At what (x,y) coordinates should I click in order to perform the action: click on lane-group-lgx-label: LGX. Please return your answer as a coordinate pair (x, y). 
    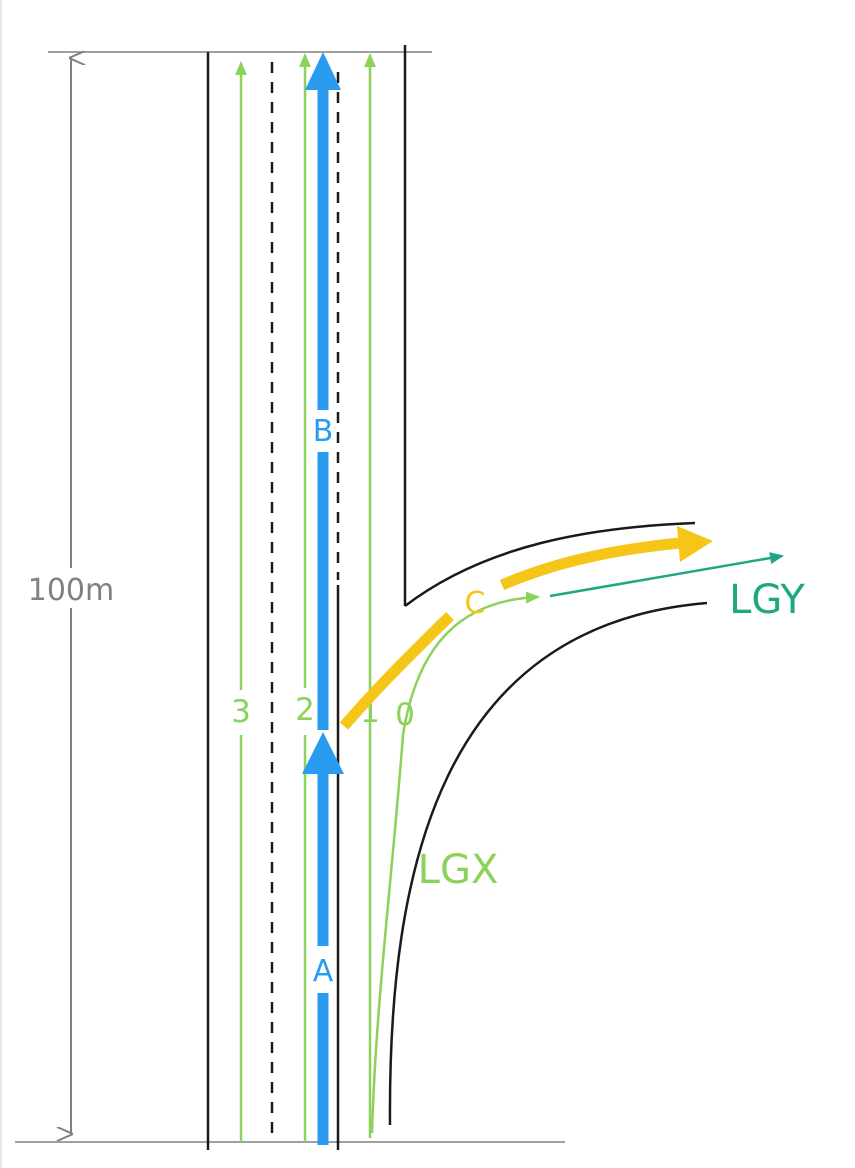
    Looking at the image, I should click on (458, 870).